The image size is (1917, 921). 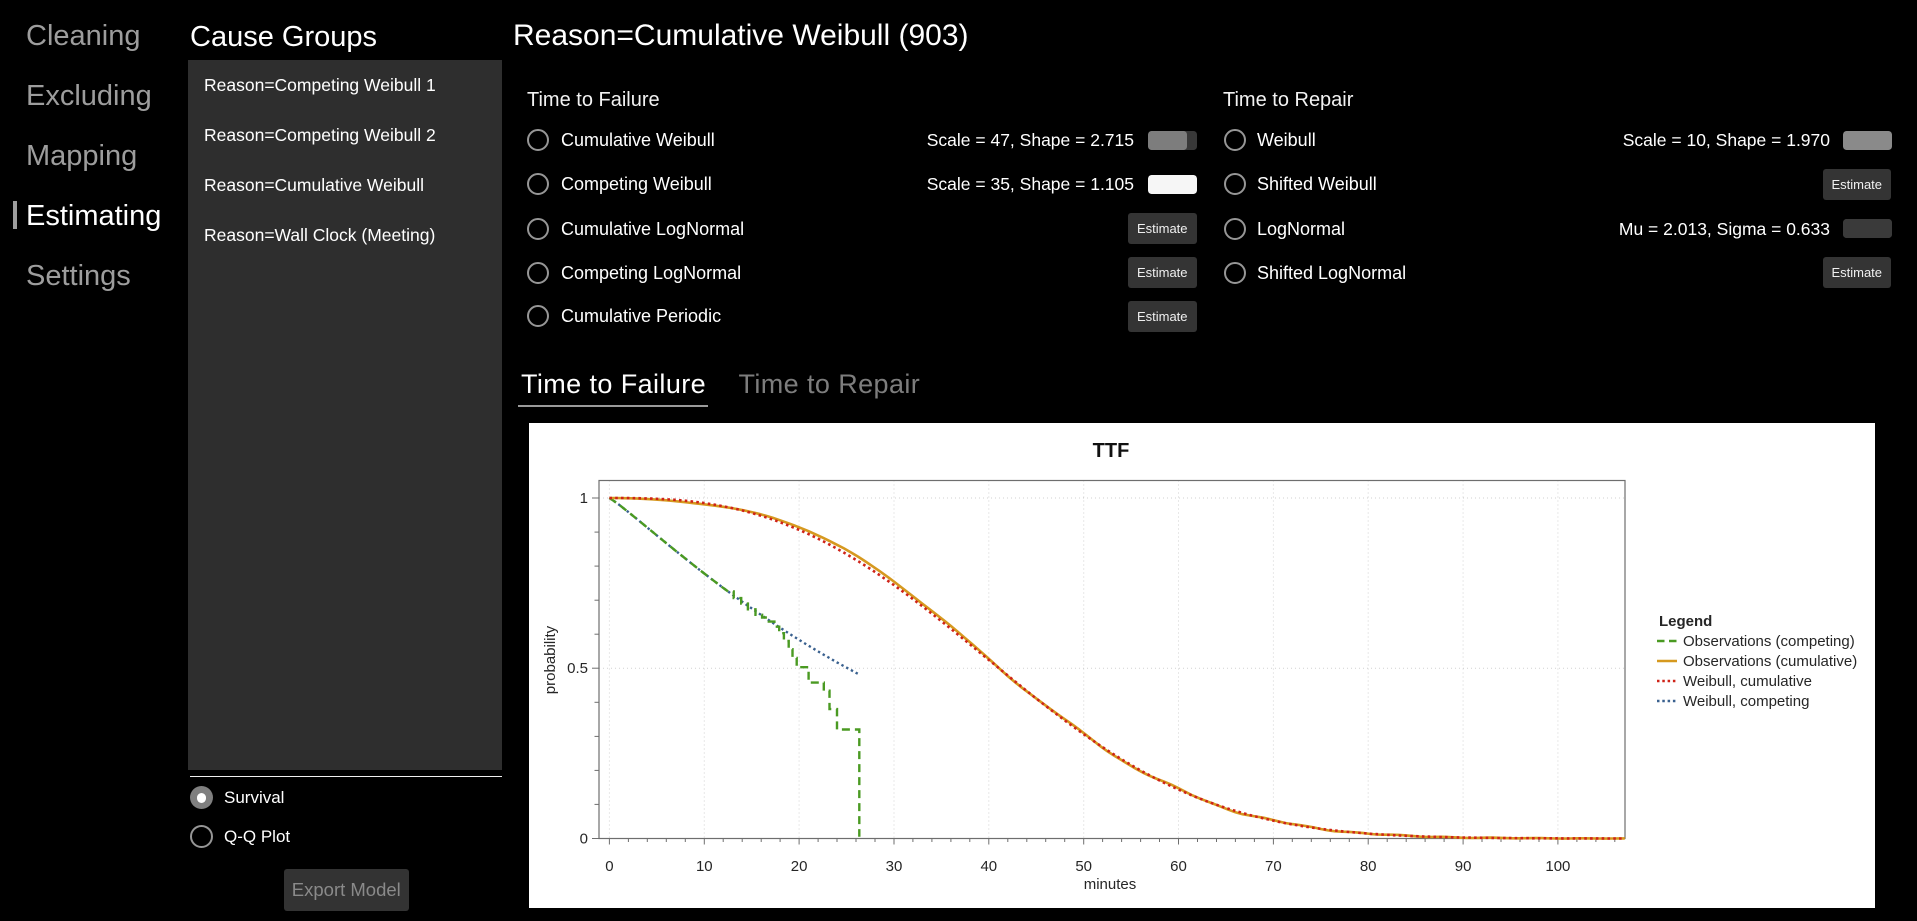 What do you see at coordinates (1368, 866) in the screenshot?
I see `svg-text: 80` at bounding box center [1368, 866].